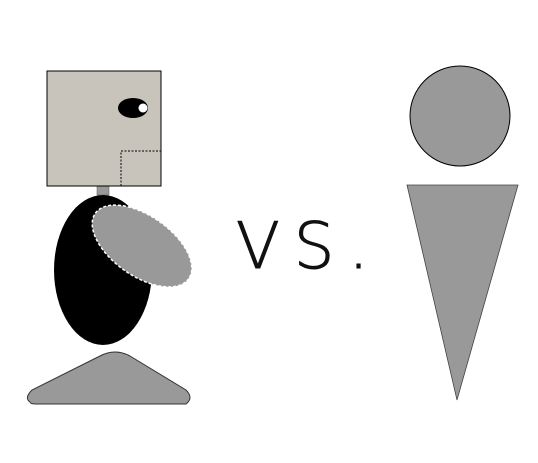  I want to click on eye-highlight, so click(143, 108).